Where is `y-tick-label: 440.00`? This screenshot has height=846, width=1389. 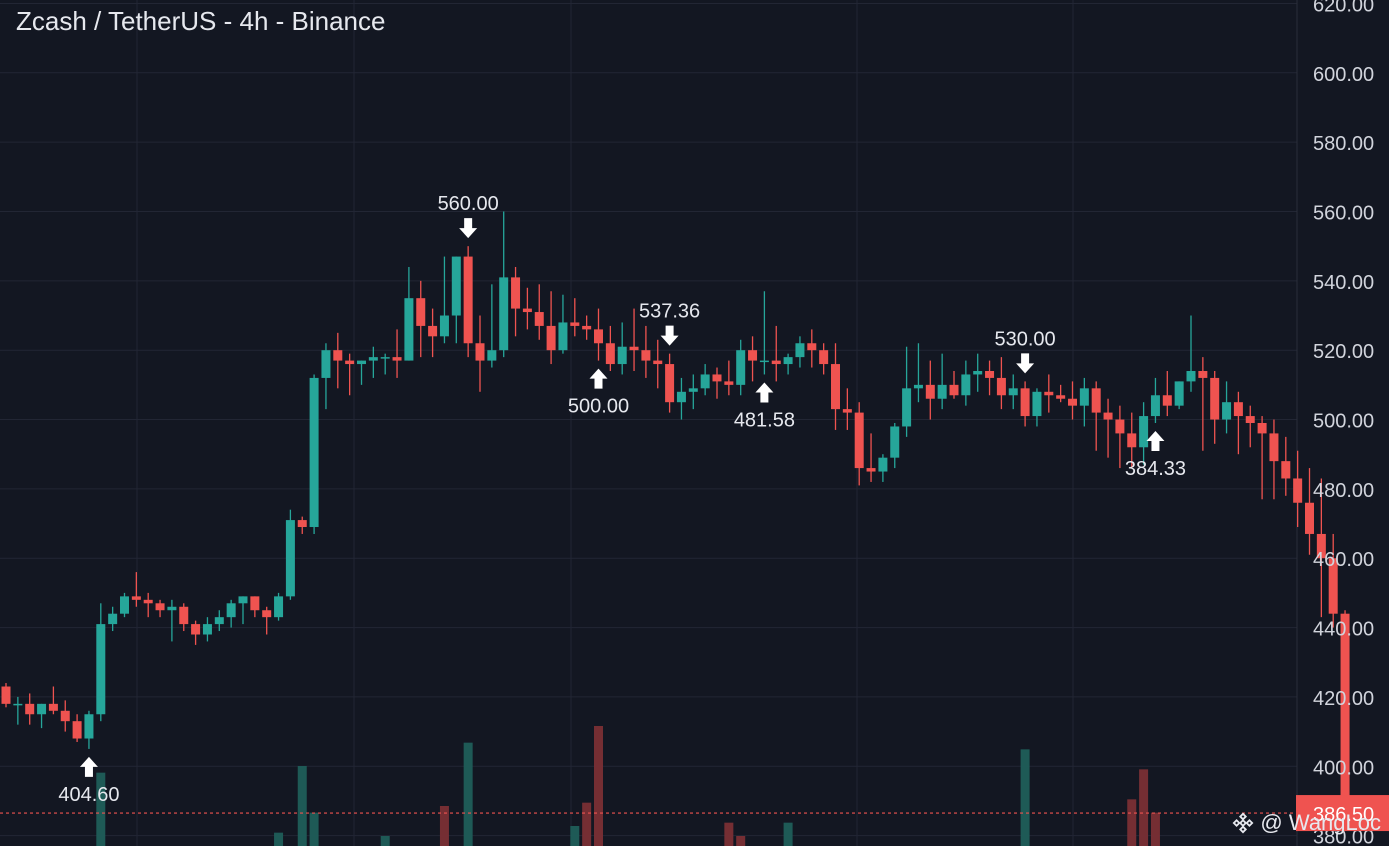
y-tick-label: 440.00 is located at coordinates (1343, 630).